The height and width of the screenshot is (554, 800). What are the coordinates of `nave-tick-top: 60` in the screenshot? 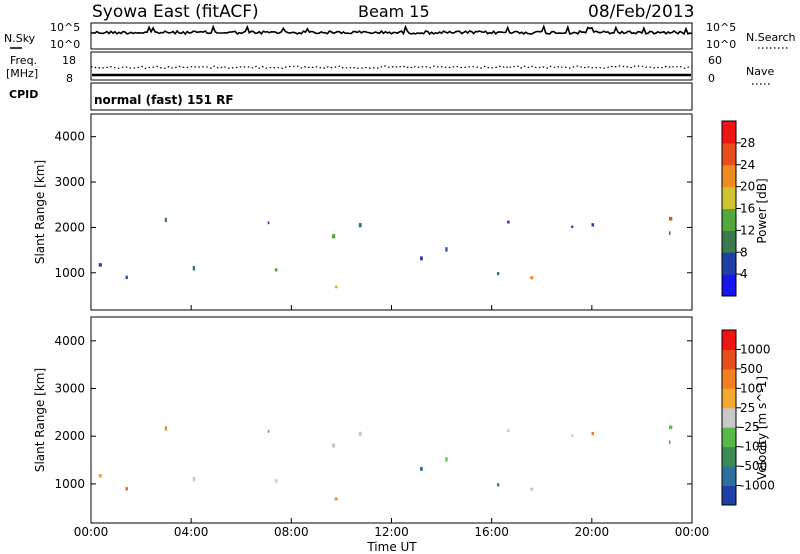 It's located at (715, 60).